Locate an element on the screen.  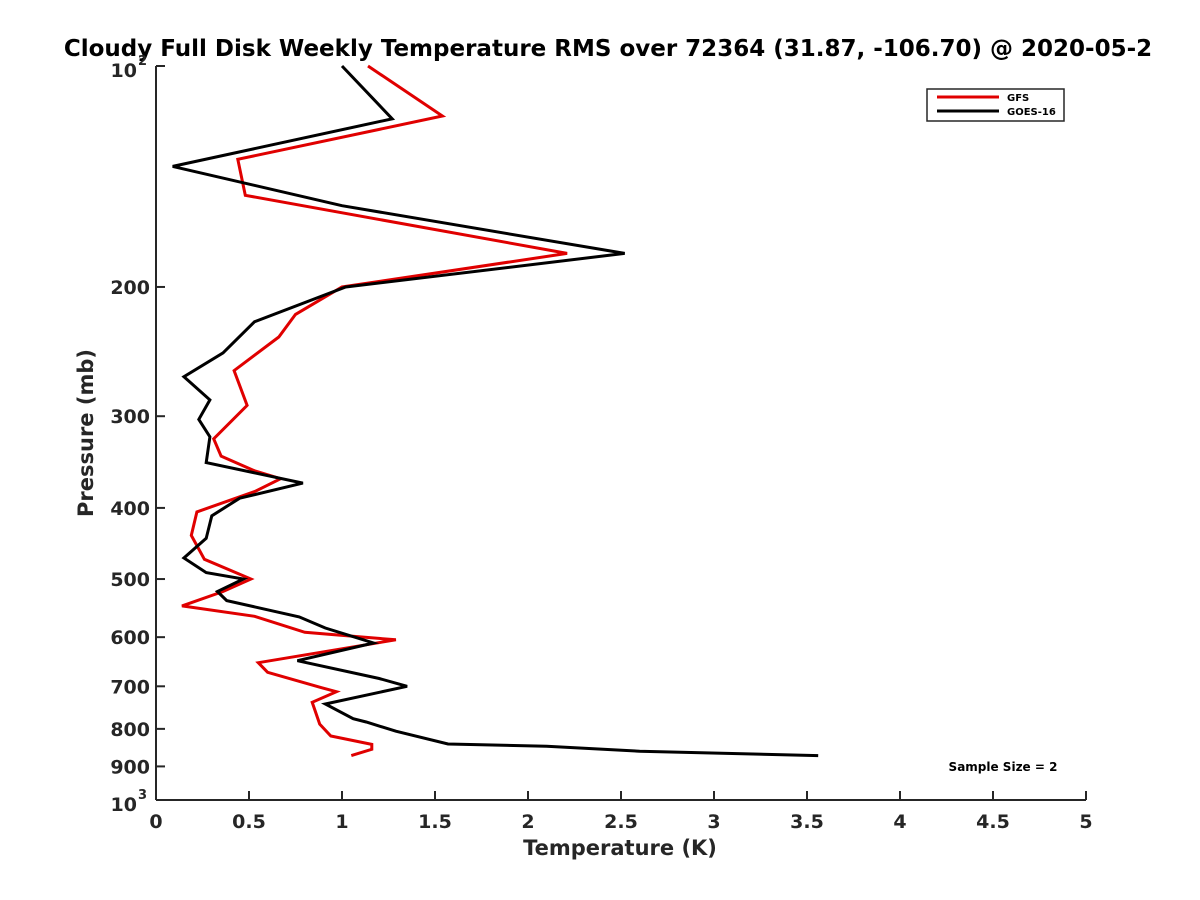
x-tick-label: 5 is located at coordinates (1085, 822).